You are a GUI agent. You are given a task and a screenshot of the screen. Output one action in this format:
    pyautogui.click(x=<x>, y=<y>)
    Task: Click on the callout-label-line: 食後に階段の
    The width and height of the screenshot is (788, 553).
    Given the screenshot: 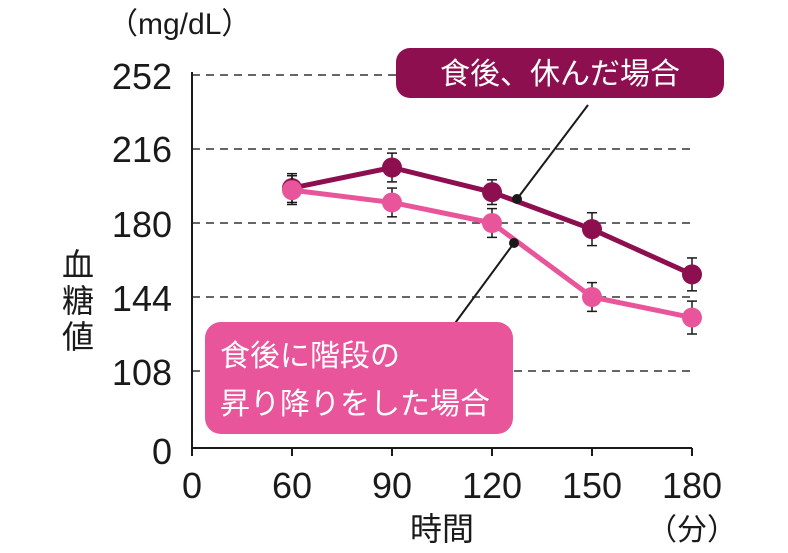 What is the action you would take?
    pyautogui.click(x=310, y=356)
    